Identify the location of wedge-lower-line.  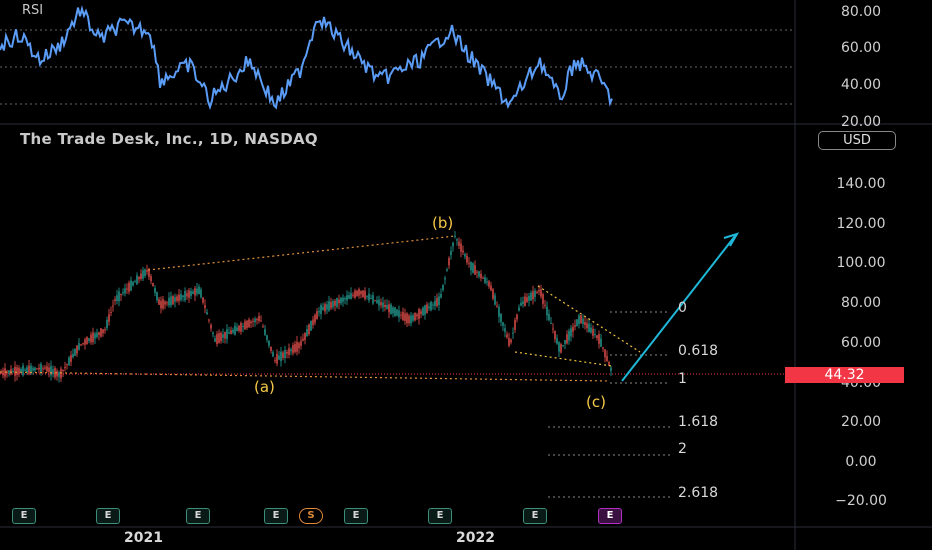
(563, 359).